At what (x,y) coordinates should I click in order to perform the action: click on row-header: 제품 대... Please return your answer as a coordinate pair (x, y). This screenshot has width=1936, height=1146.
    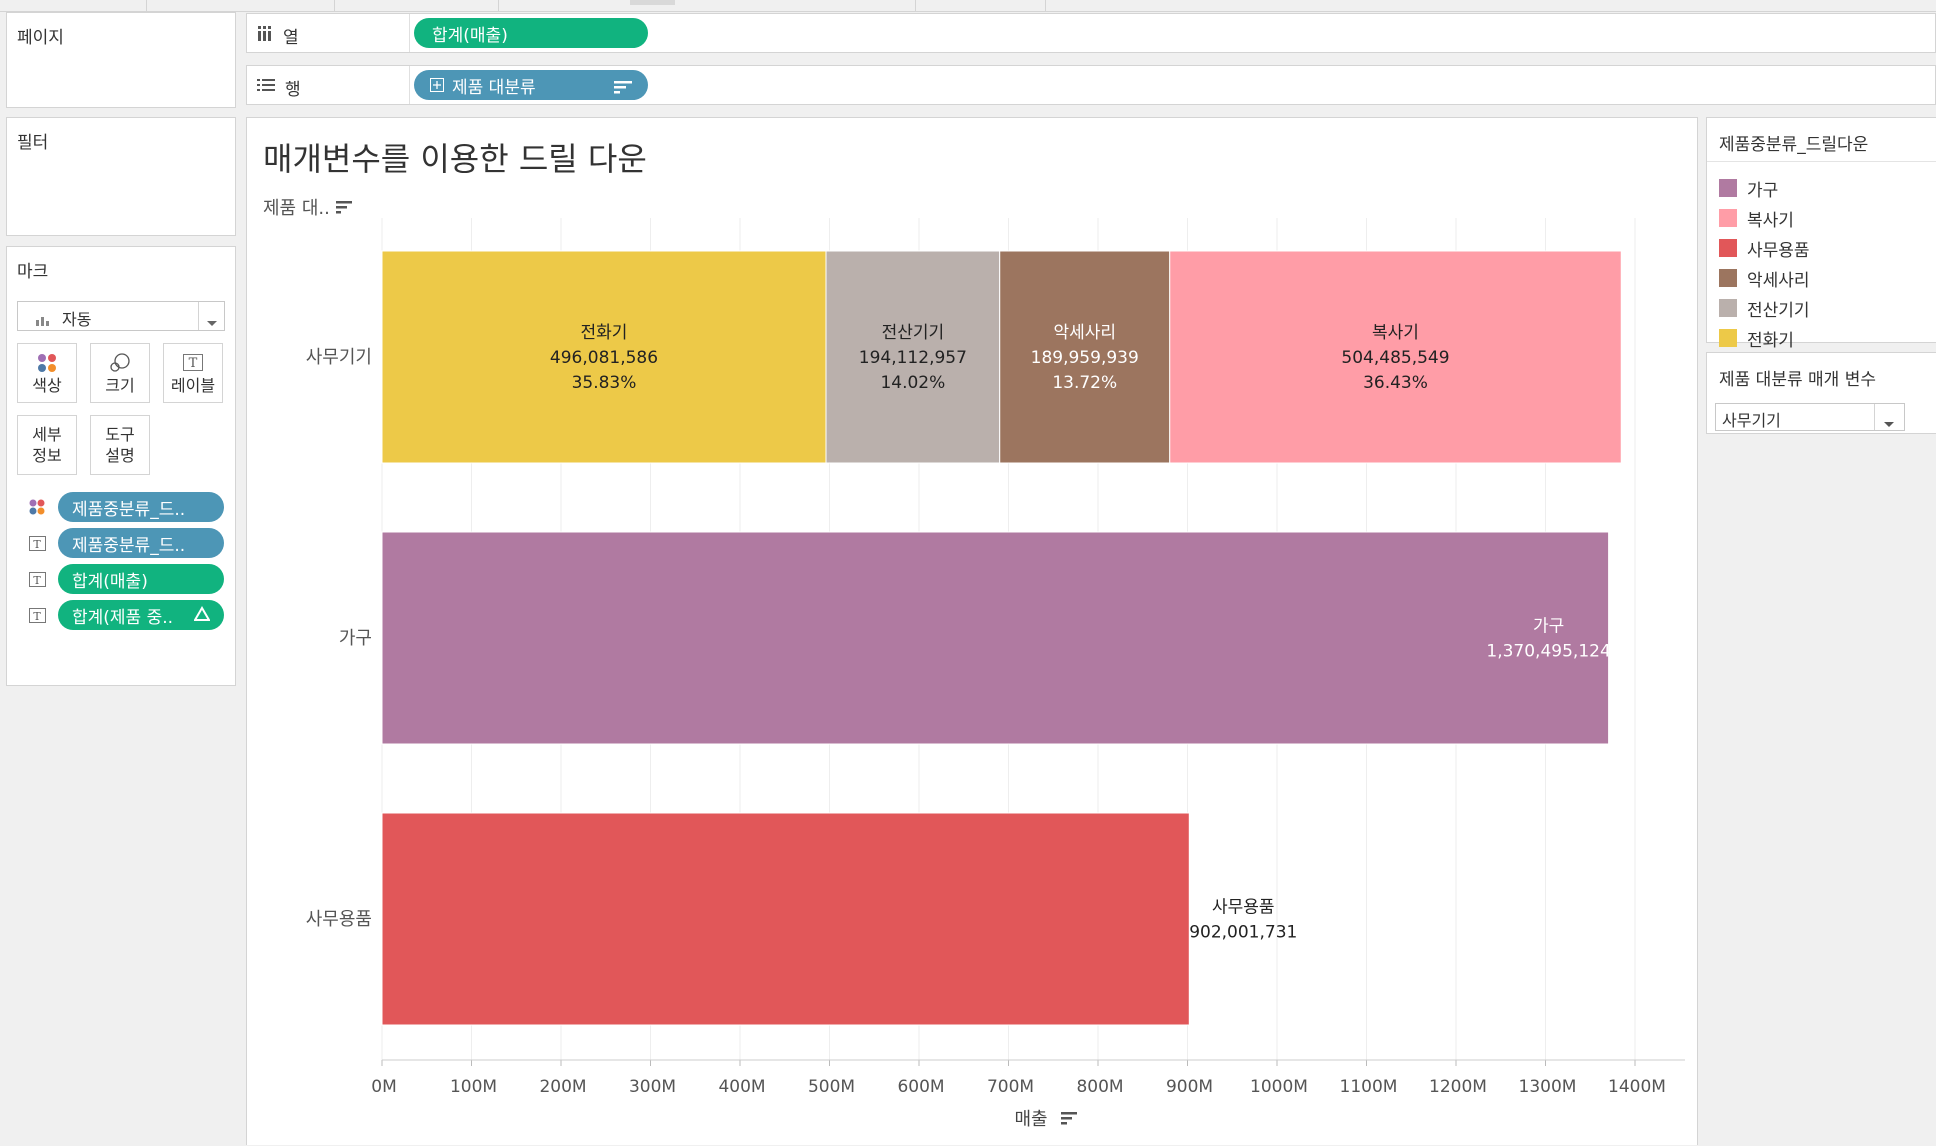
    Looking at the image, I should click on (307, 207).